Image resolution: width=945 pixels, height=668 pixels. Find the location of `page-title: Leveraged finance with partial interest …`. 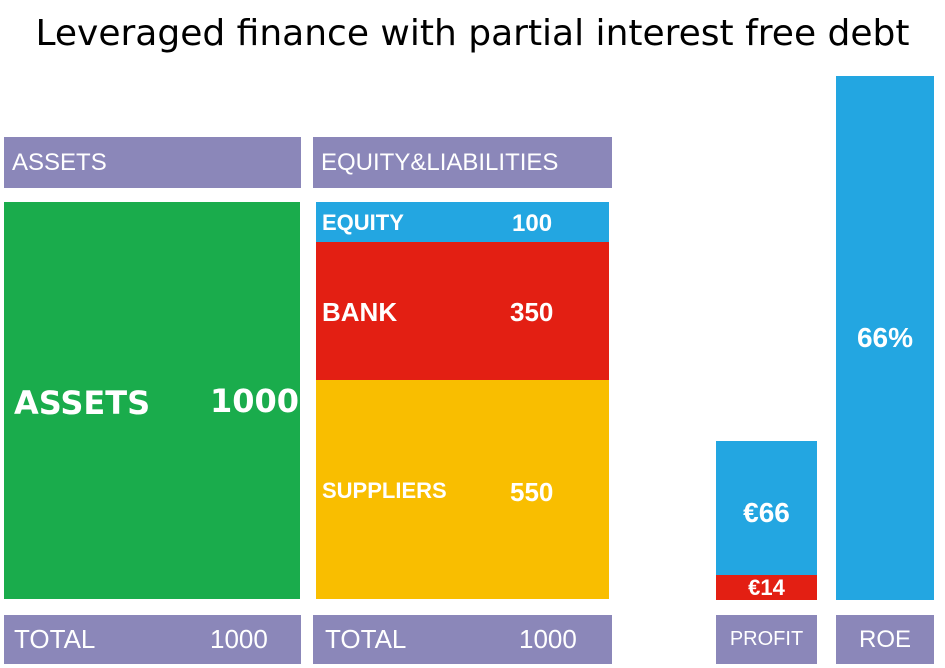

page-title: Leveraged finance with partial interest … is located at coordinates (472, 33).